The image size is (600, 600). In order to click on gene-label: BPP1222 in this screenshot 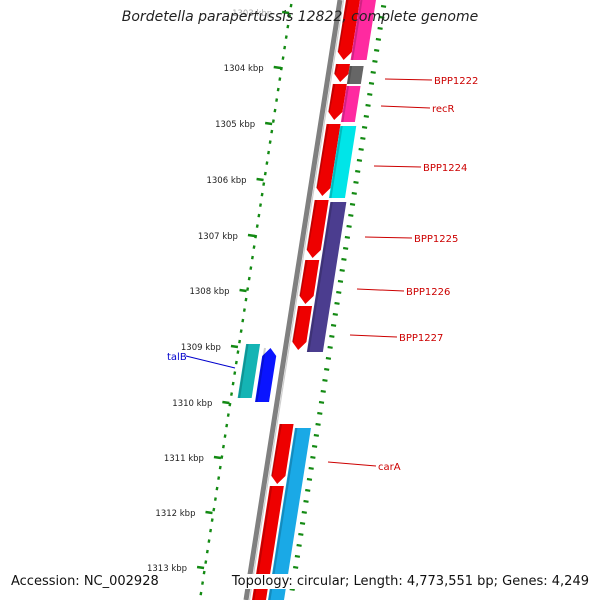, I will do `click(456, 81)`.